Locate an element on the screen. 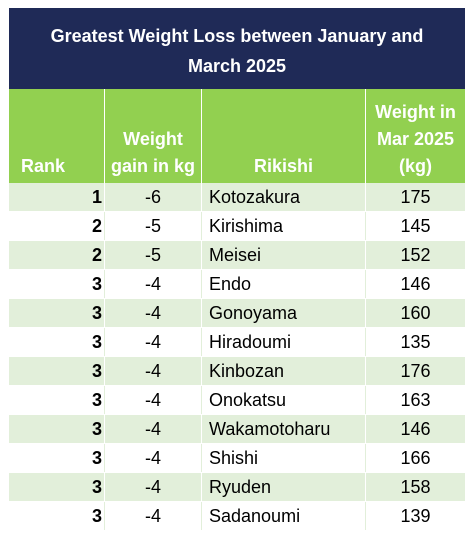  cell-rikishi: Sadanoumi is located at coordinates (284, 516).